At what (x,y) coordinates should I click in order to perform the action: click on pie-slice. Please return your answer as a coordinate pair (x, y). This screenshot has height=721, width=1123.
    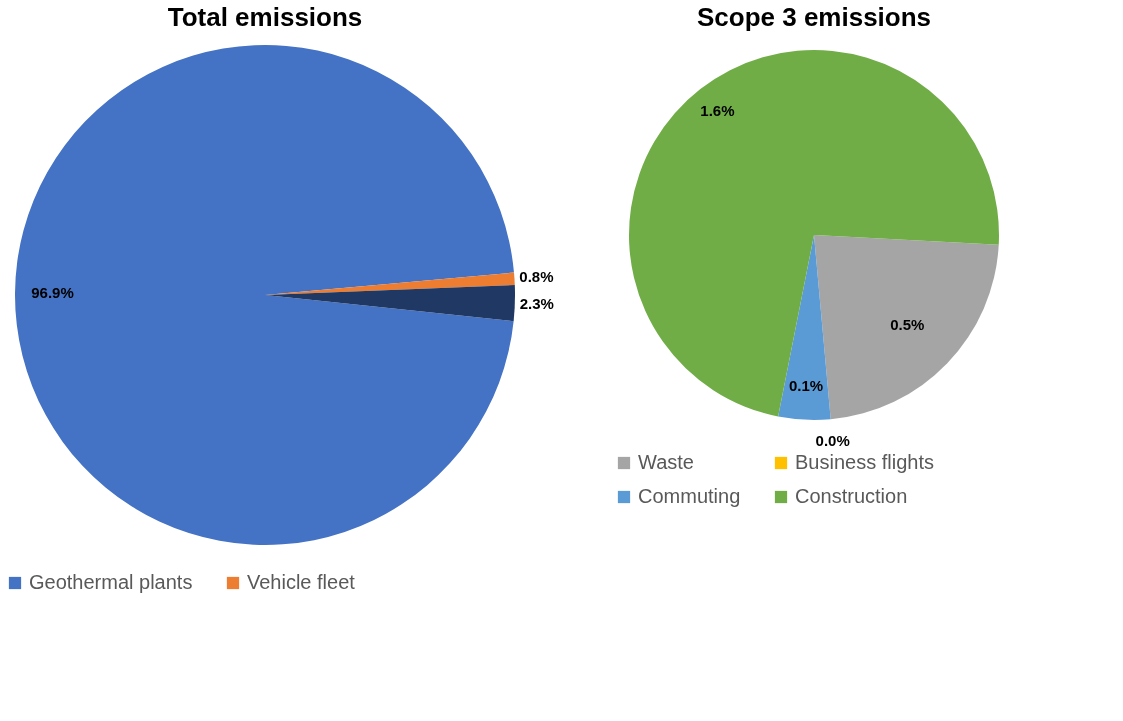
    Looking at the image, I should click on (804, 327).